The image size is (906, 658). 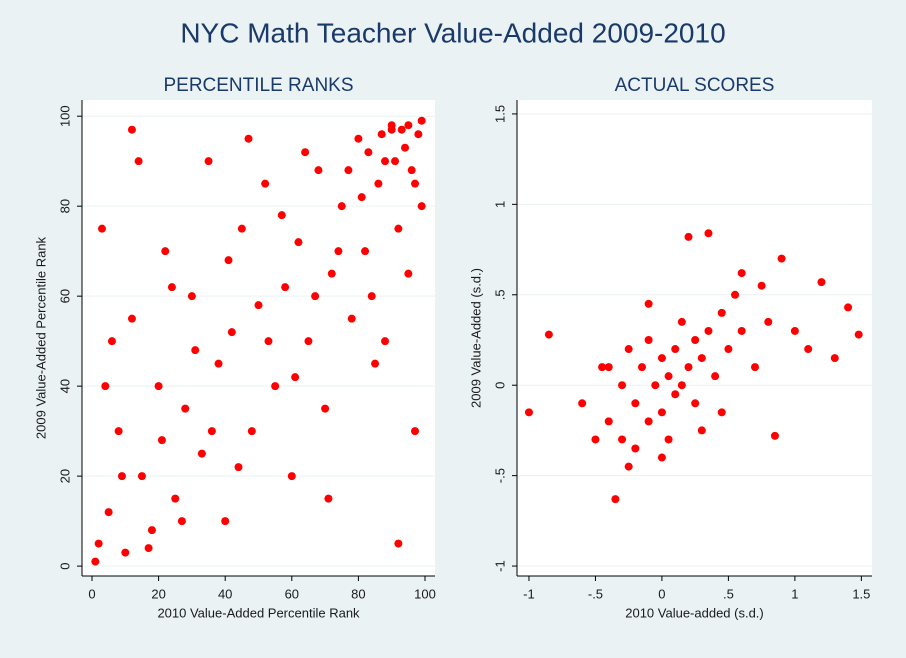 I want to click on x-tick-label: 20, so click(x=158, y=593).